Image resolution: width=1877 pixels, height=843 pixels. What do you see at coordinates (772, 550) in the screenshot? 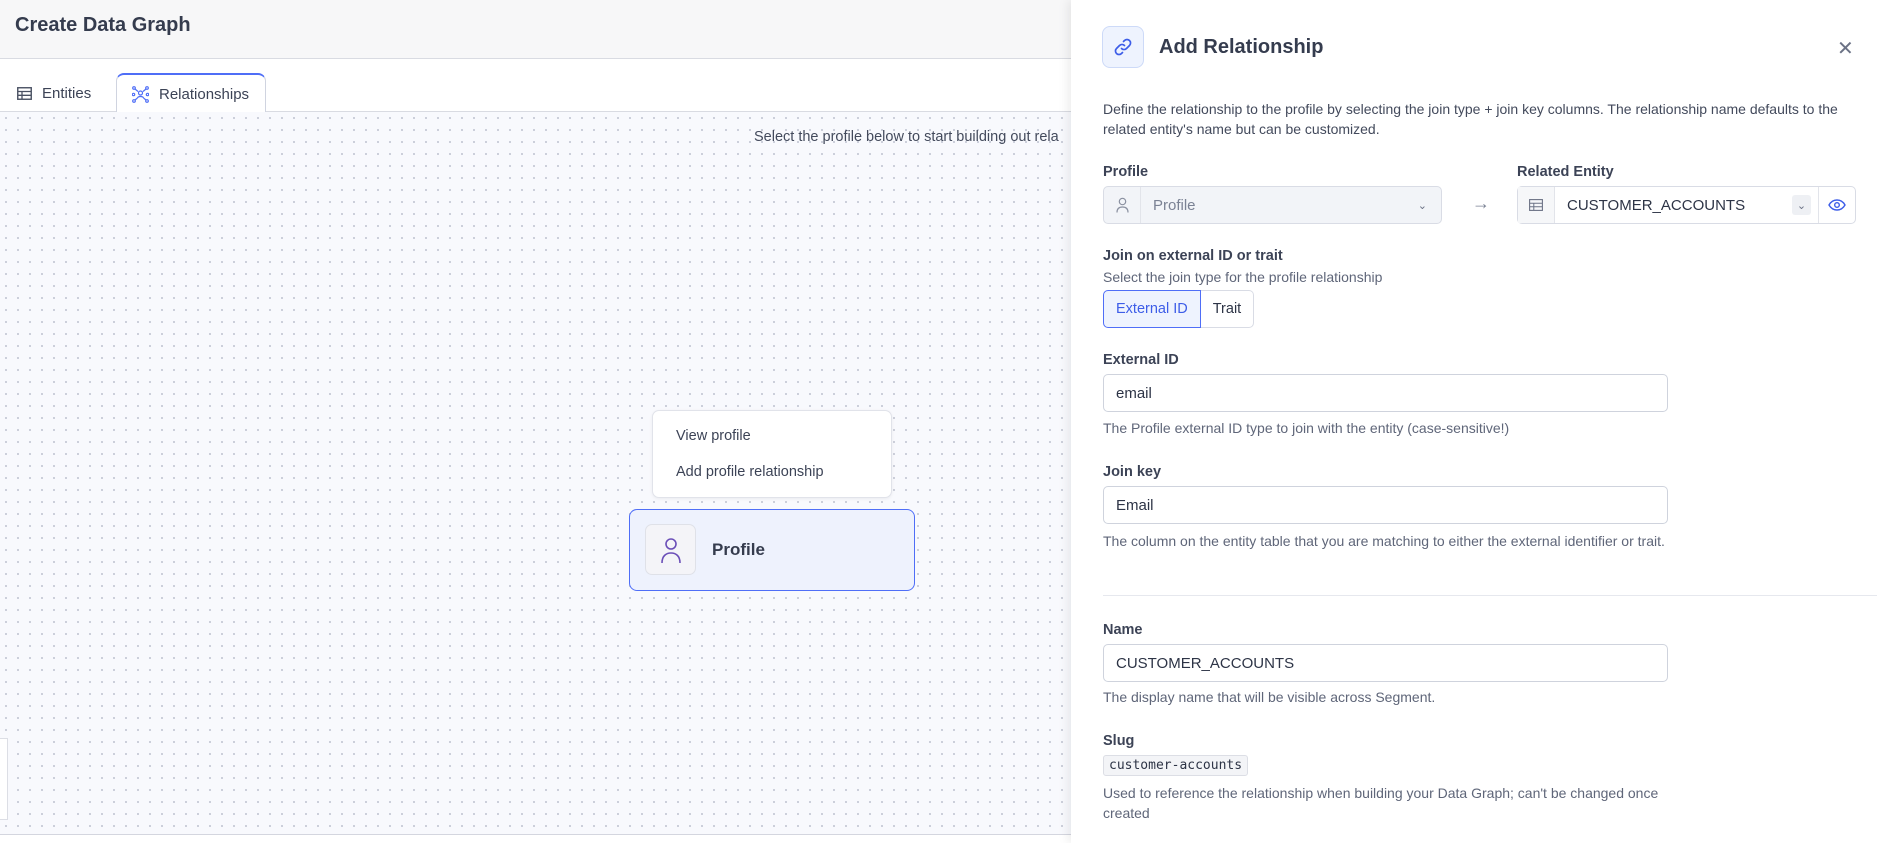
I see `profile-node: Profile` at bounding box center [772, 550].